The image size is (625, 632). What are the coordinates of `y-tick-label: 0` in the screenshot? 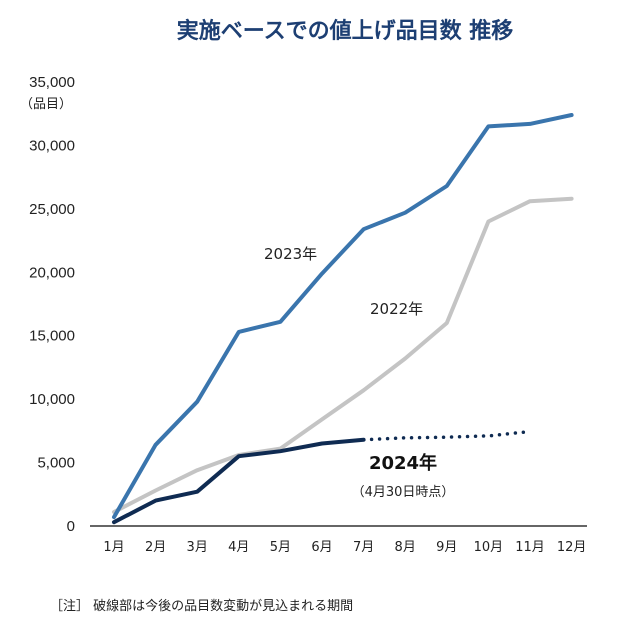 It's located at (71, 526).